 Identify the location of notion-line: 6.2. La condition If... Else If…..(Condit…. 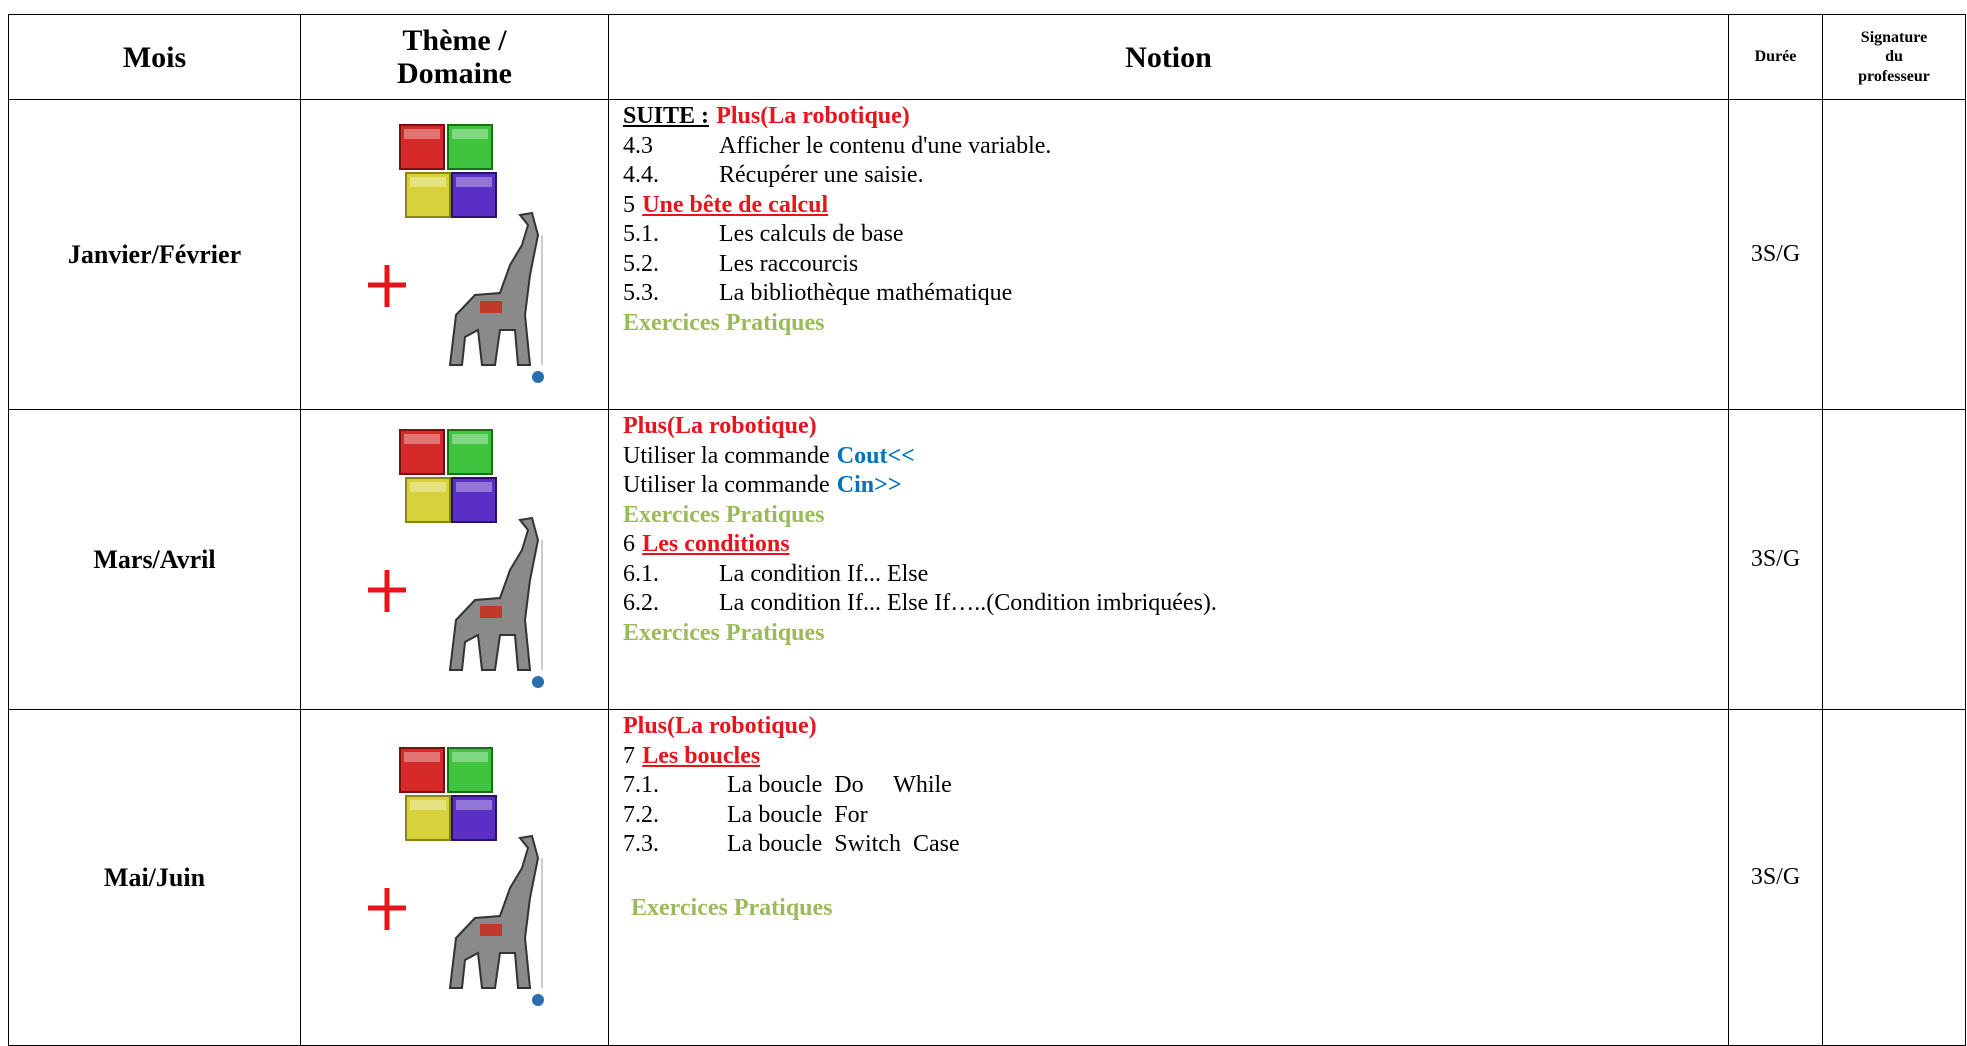
(1175, 604).